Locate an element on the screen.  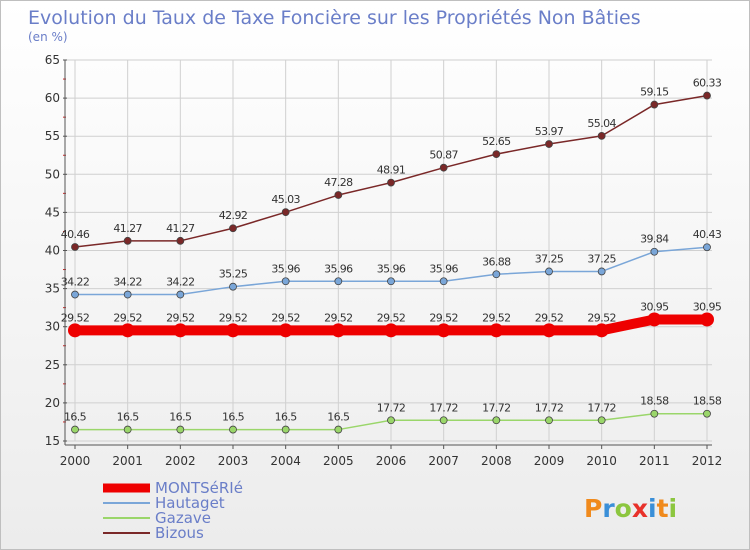
proxiti-logo: Proxiti is located at coordinates (630, 508).